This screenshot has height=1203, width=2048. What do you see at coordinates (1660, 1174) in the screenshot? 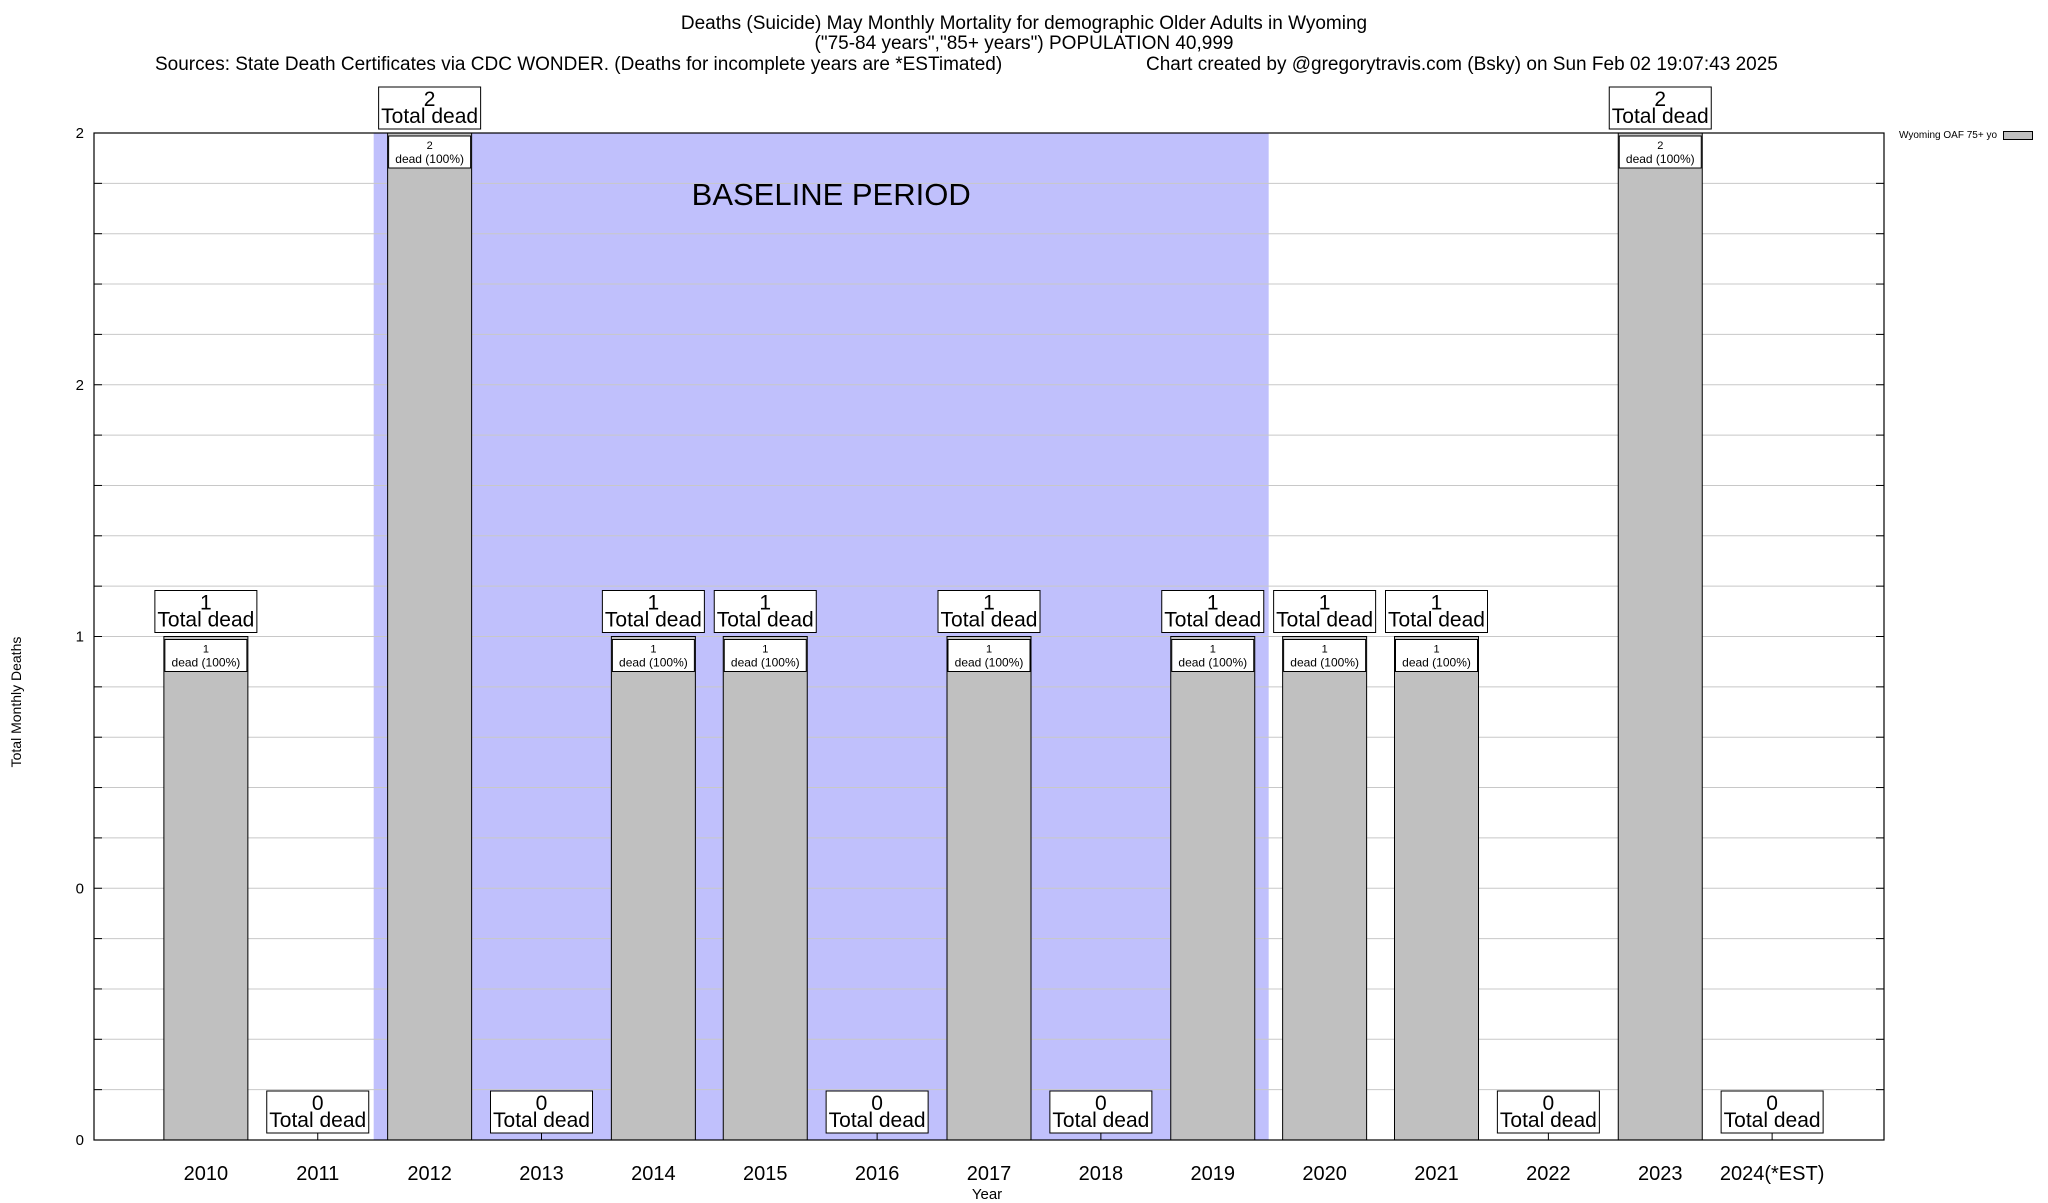
I see `x-tick-label: 2023` at bounding box center [1660, 1174].